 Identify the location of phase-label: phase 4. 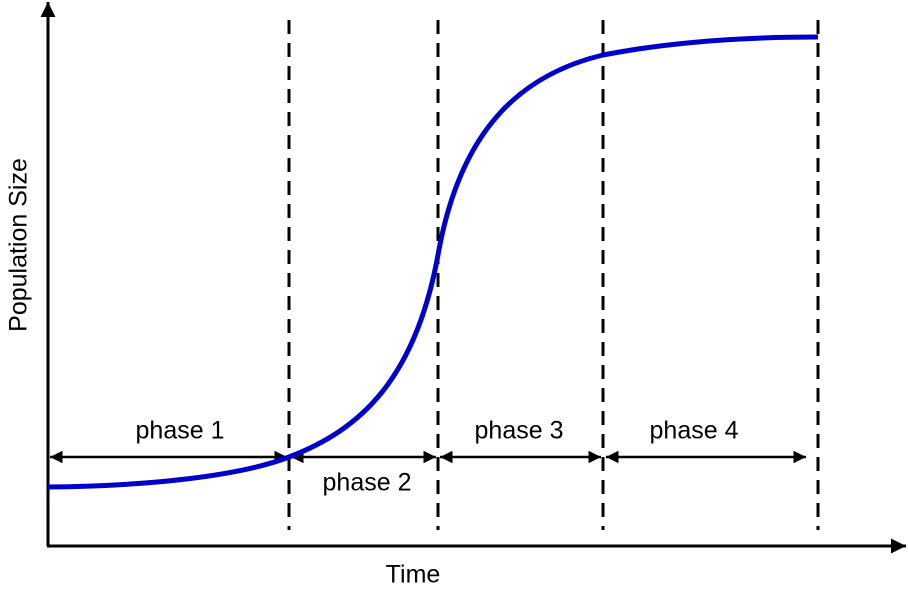
(694, 431).